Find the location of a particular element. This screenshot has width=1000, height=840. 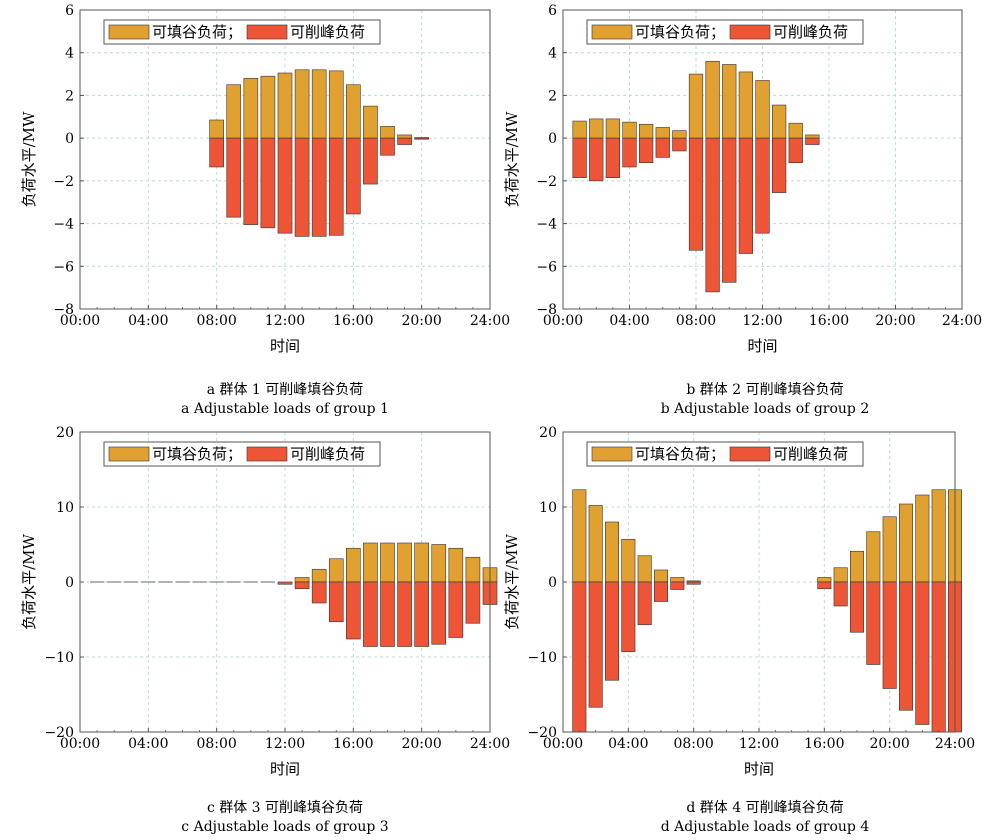

y-tick-label: 0 is located at coordinates (552, 583).